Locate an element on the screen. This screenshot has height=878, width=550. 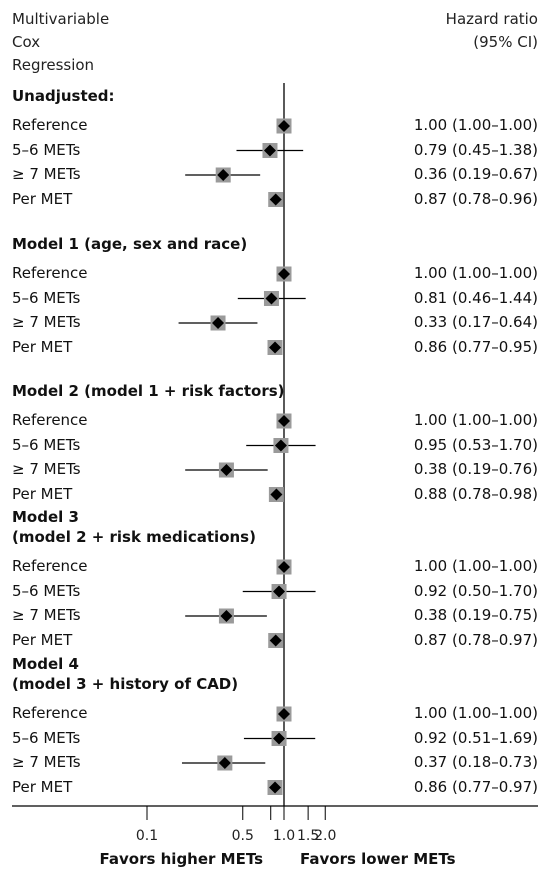
header-right-line-1: Hazard ratio is located at coordinates (491, 19).